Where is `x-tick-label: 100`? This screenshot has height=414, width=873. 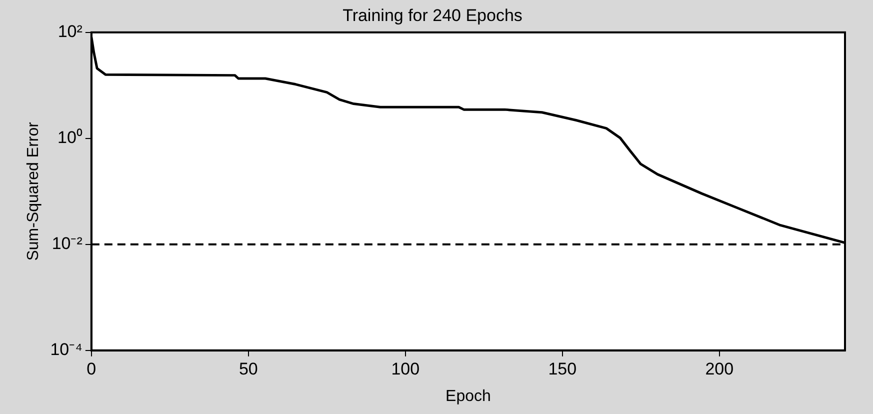 x-tick-label: 100 is located at coordinates (405, 368).